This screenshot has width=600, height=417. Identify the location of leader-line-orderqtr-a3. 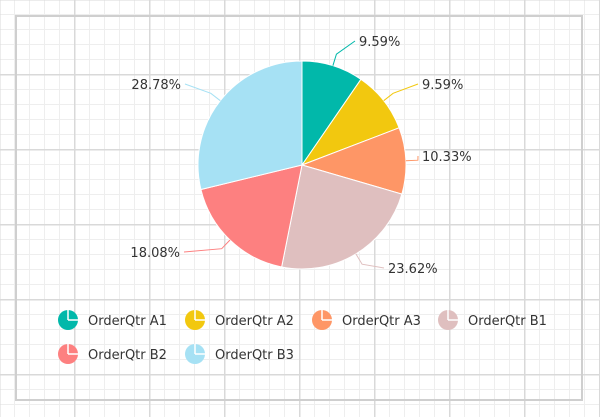
(412, 158).